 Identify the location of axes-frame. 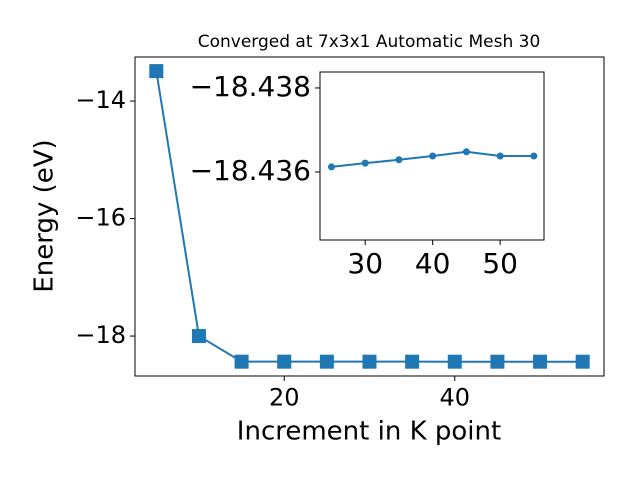
(432, 156).